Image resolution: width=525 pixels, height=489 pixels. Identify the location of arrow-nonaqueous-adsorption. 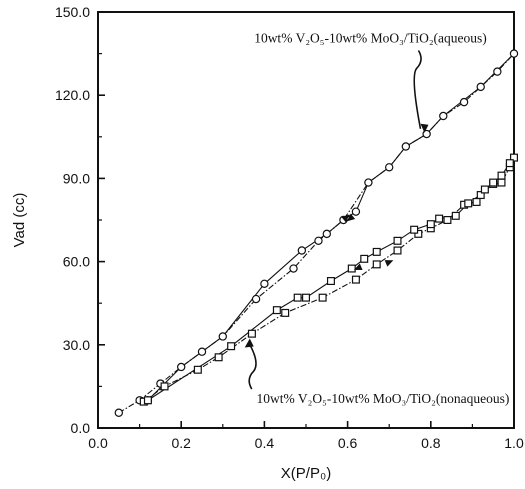
(389, 263).